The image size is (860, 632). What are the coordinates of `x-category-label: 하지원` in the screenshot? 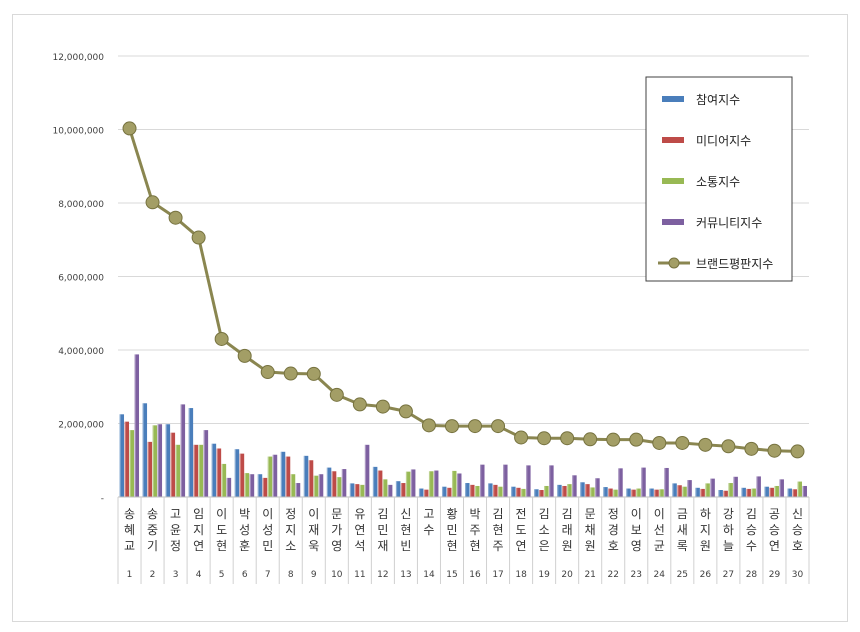 It's located at (705, 530).